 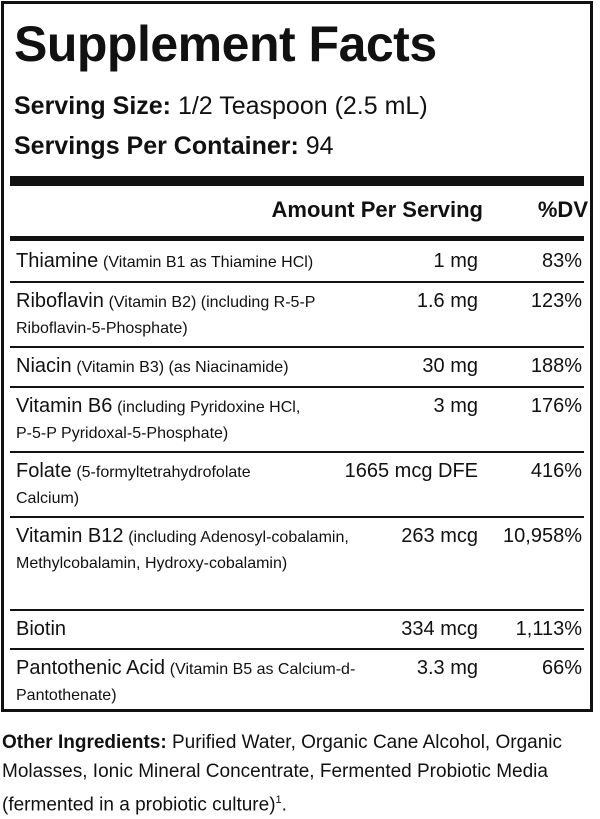 What do you see at coordinates (182, 367) in the screenshot?
I see `nutrient-detail: (Vitamin B3) (as Niacinamide)` at bounding box center [182, 367].